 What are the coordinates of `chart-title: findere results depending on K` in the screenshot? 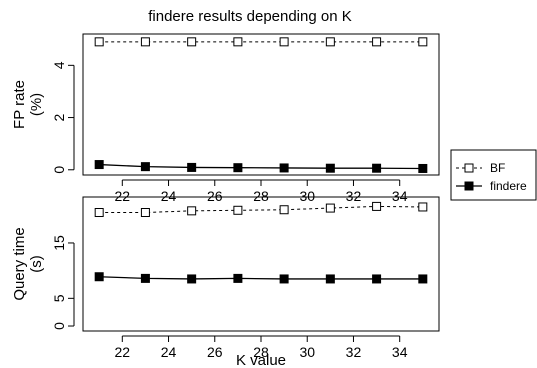 It's located at (249, 16).